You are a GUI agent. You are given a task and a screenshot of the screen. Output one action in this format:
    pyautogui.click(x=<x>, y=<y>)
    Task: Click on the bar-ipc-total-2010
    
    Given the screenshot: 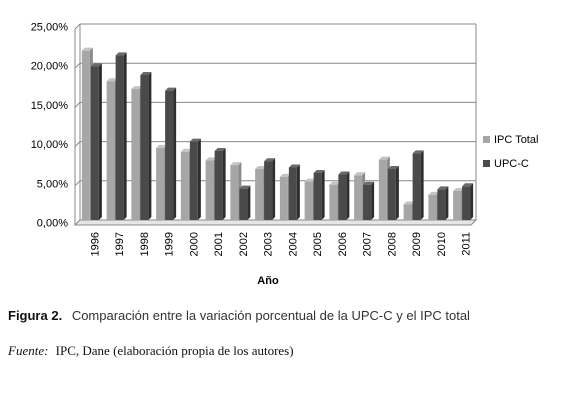 What is the action you would take?
    pyautogui.click(x=432, y=207)
    